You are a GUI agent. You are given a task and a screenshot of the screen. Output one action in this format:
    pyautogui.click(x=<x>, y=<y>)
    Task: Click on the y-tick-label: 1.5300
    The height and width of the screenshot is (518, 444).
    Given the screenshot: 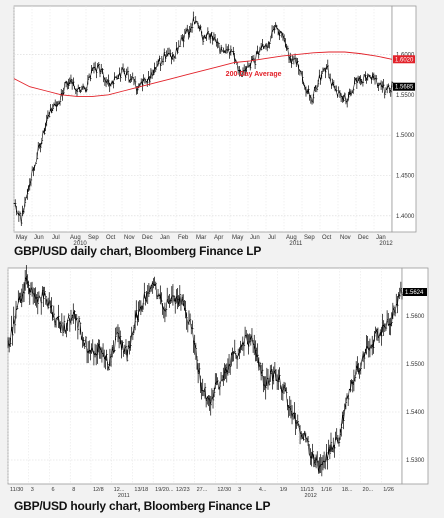 What is the action you would take?
    pyautogui.click(x=415, y=461)
    